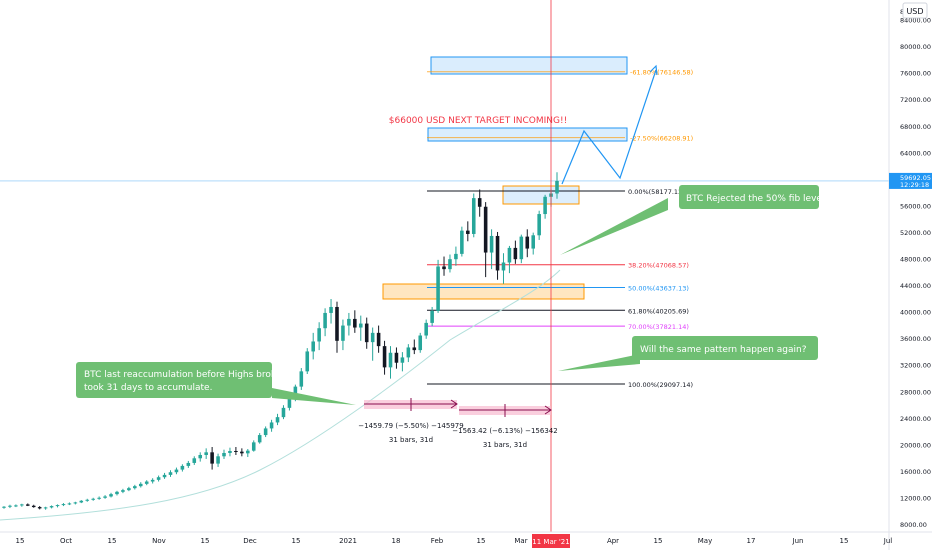 Image resolution: width=932 pixels, height=550 pixels. What do you see at coordinates (915, 100) in the screenshot?
I see `y-tick-label: 72000.00` at bounding box center [915, 100].